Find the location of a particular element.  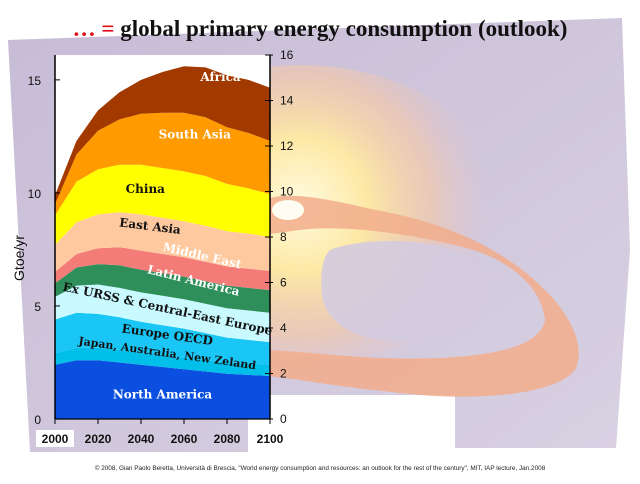

area-south-asia is located at coordinates (162, 164).